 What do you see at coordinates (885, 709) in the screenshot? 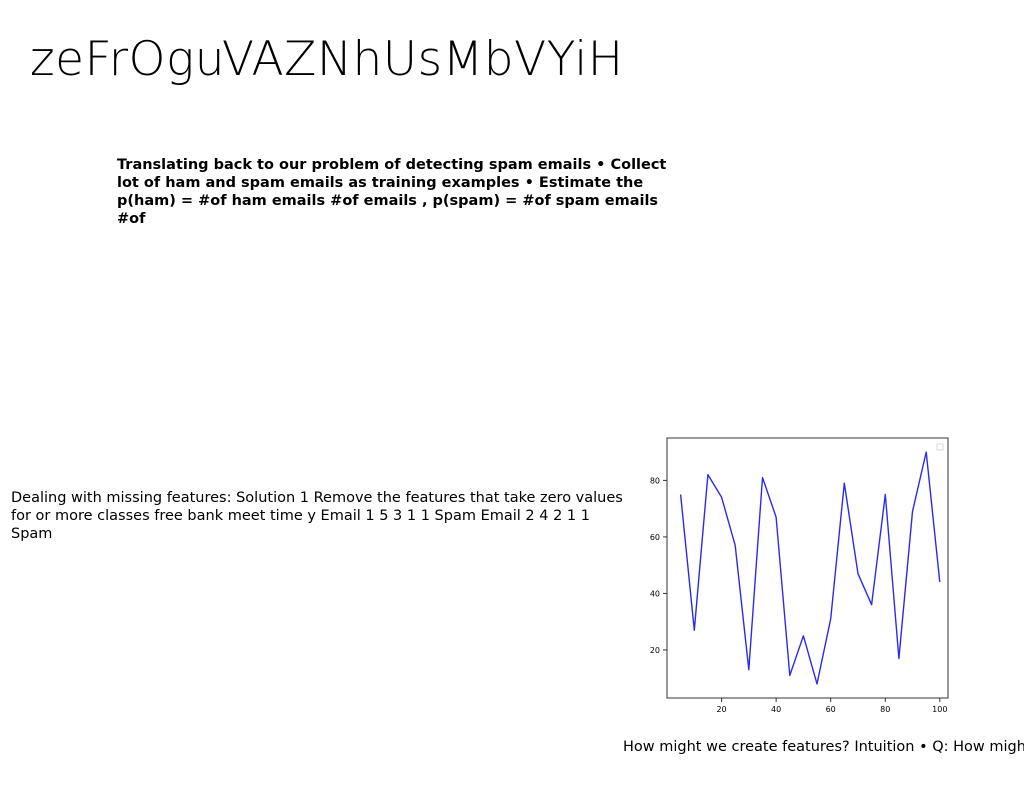
I see `x-tick-label: 80` at bounding box center [885, 709].